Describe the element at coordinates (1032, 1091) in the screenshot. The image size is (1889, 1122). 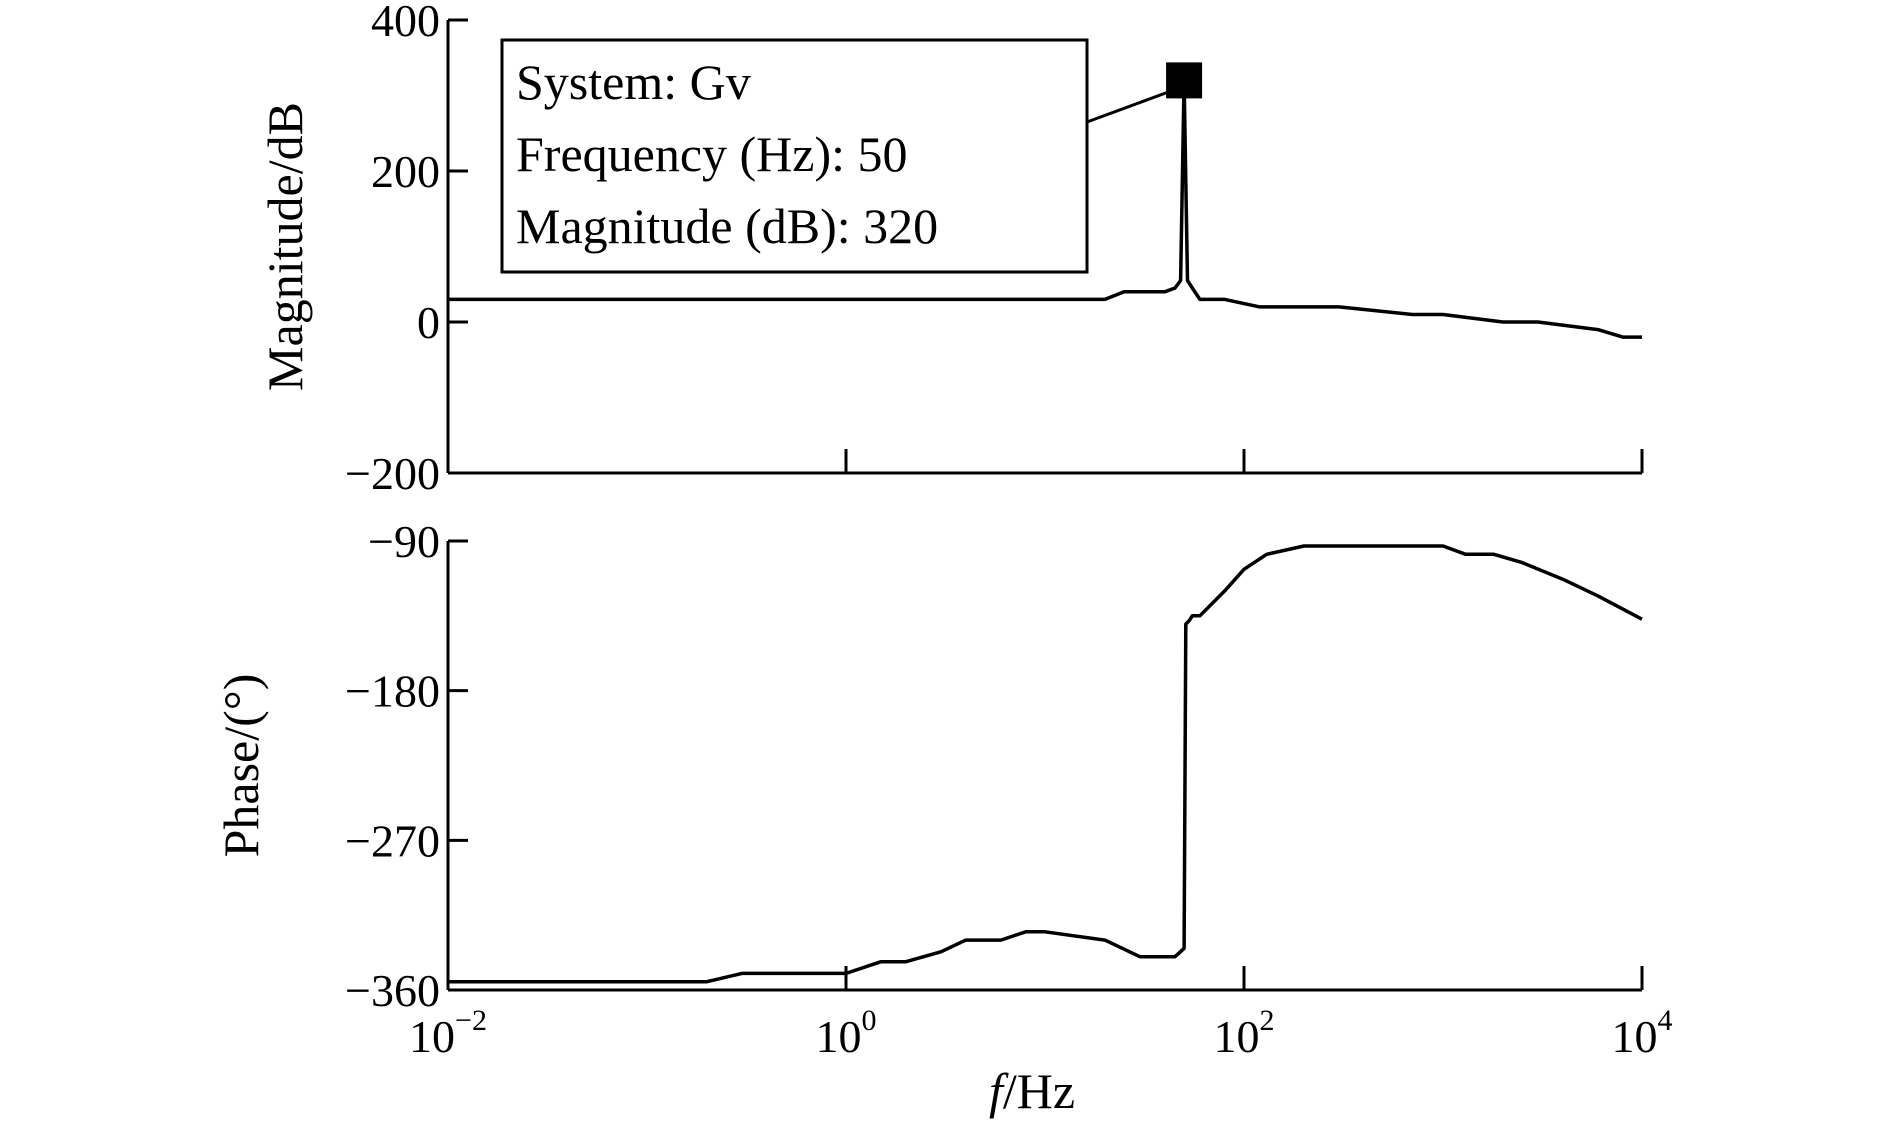
I see `x-axis-label: f/Hz` at that location.